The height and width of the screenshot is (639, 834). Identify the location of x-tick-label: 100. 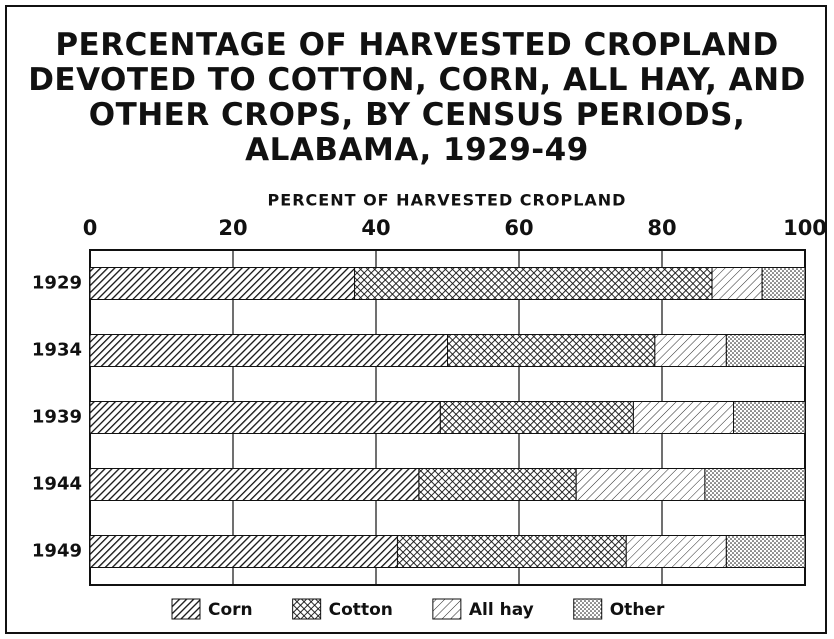
(805, 228).